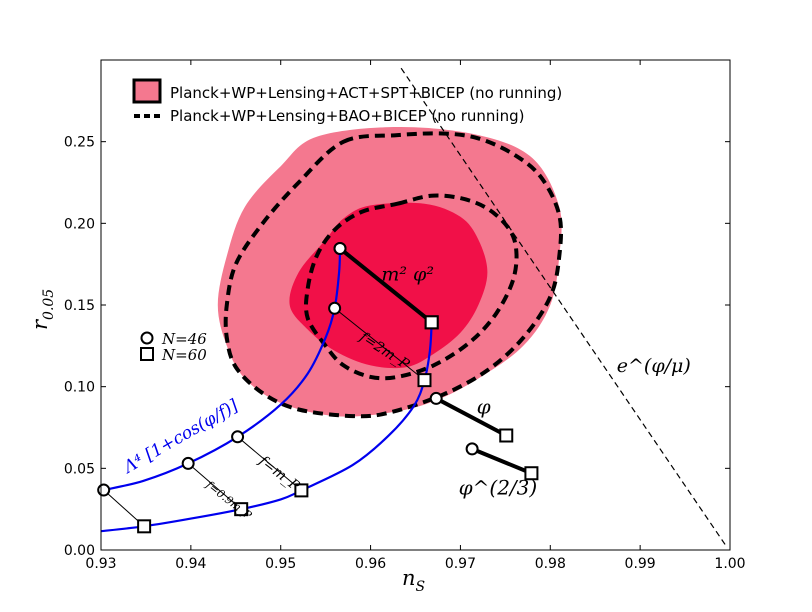 The width and height of the screenshot is (812, 612). I want to click on x-tick-label-6: 0.99, so click(640, 564).